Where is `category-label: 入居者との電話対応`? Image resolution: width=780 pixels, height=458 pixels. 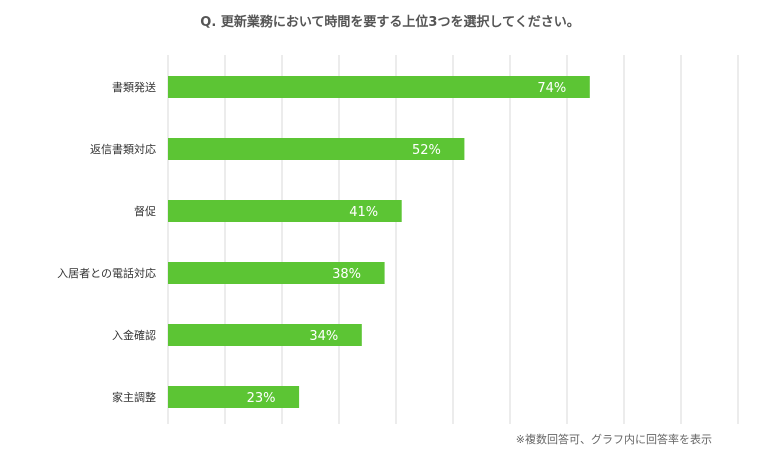
category-label: 入居者との電話対応 is located at coordinates (106, 273).